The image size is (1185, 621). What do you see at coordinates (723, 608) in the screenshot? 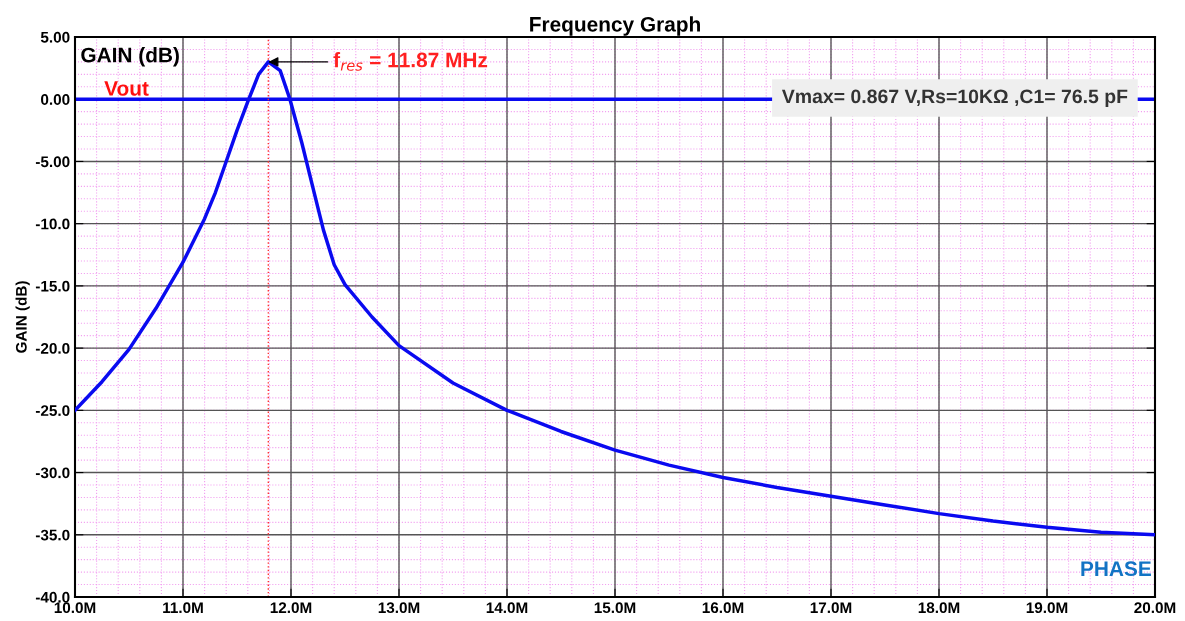
I see `x-tick-label: 16.0M` at bounding box center [723, 608].